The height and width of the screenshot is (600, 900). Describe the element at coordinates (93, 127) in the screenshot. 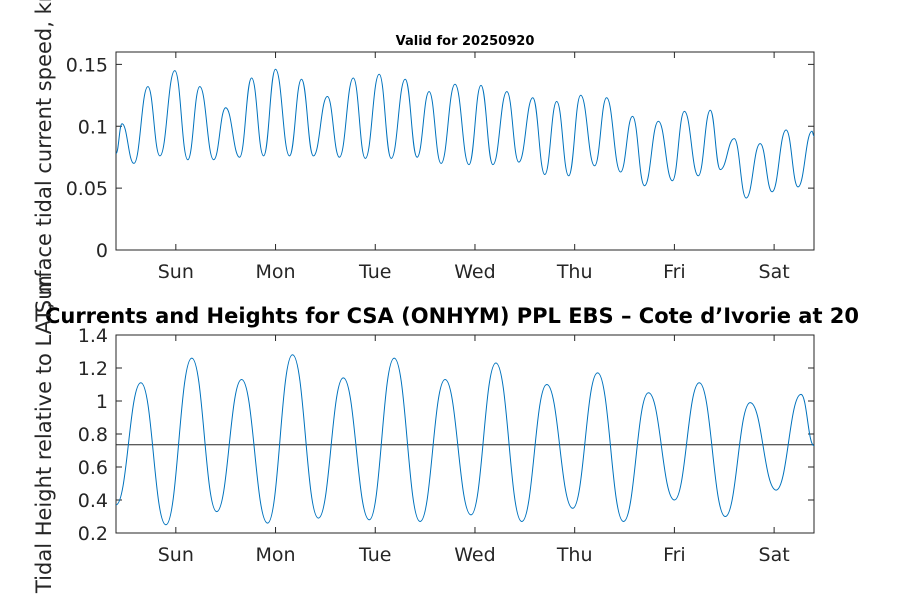

I see `y-tick-label: 0.1` at that location.